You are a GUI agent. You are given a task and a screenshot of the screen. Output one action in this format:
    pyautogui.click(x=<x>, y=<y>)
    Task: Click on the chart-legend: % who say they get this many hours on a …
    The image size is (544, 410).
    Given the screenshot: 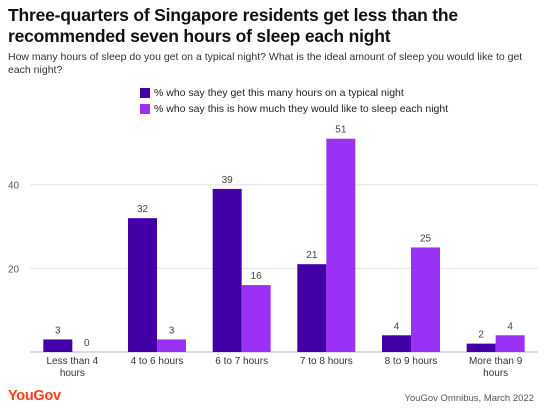 What is the action you would take?
    pyautogui.click(x=294, y=101)
    